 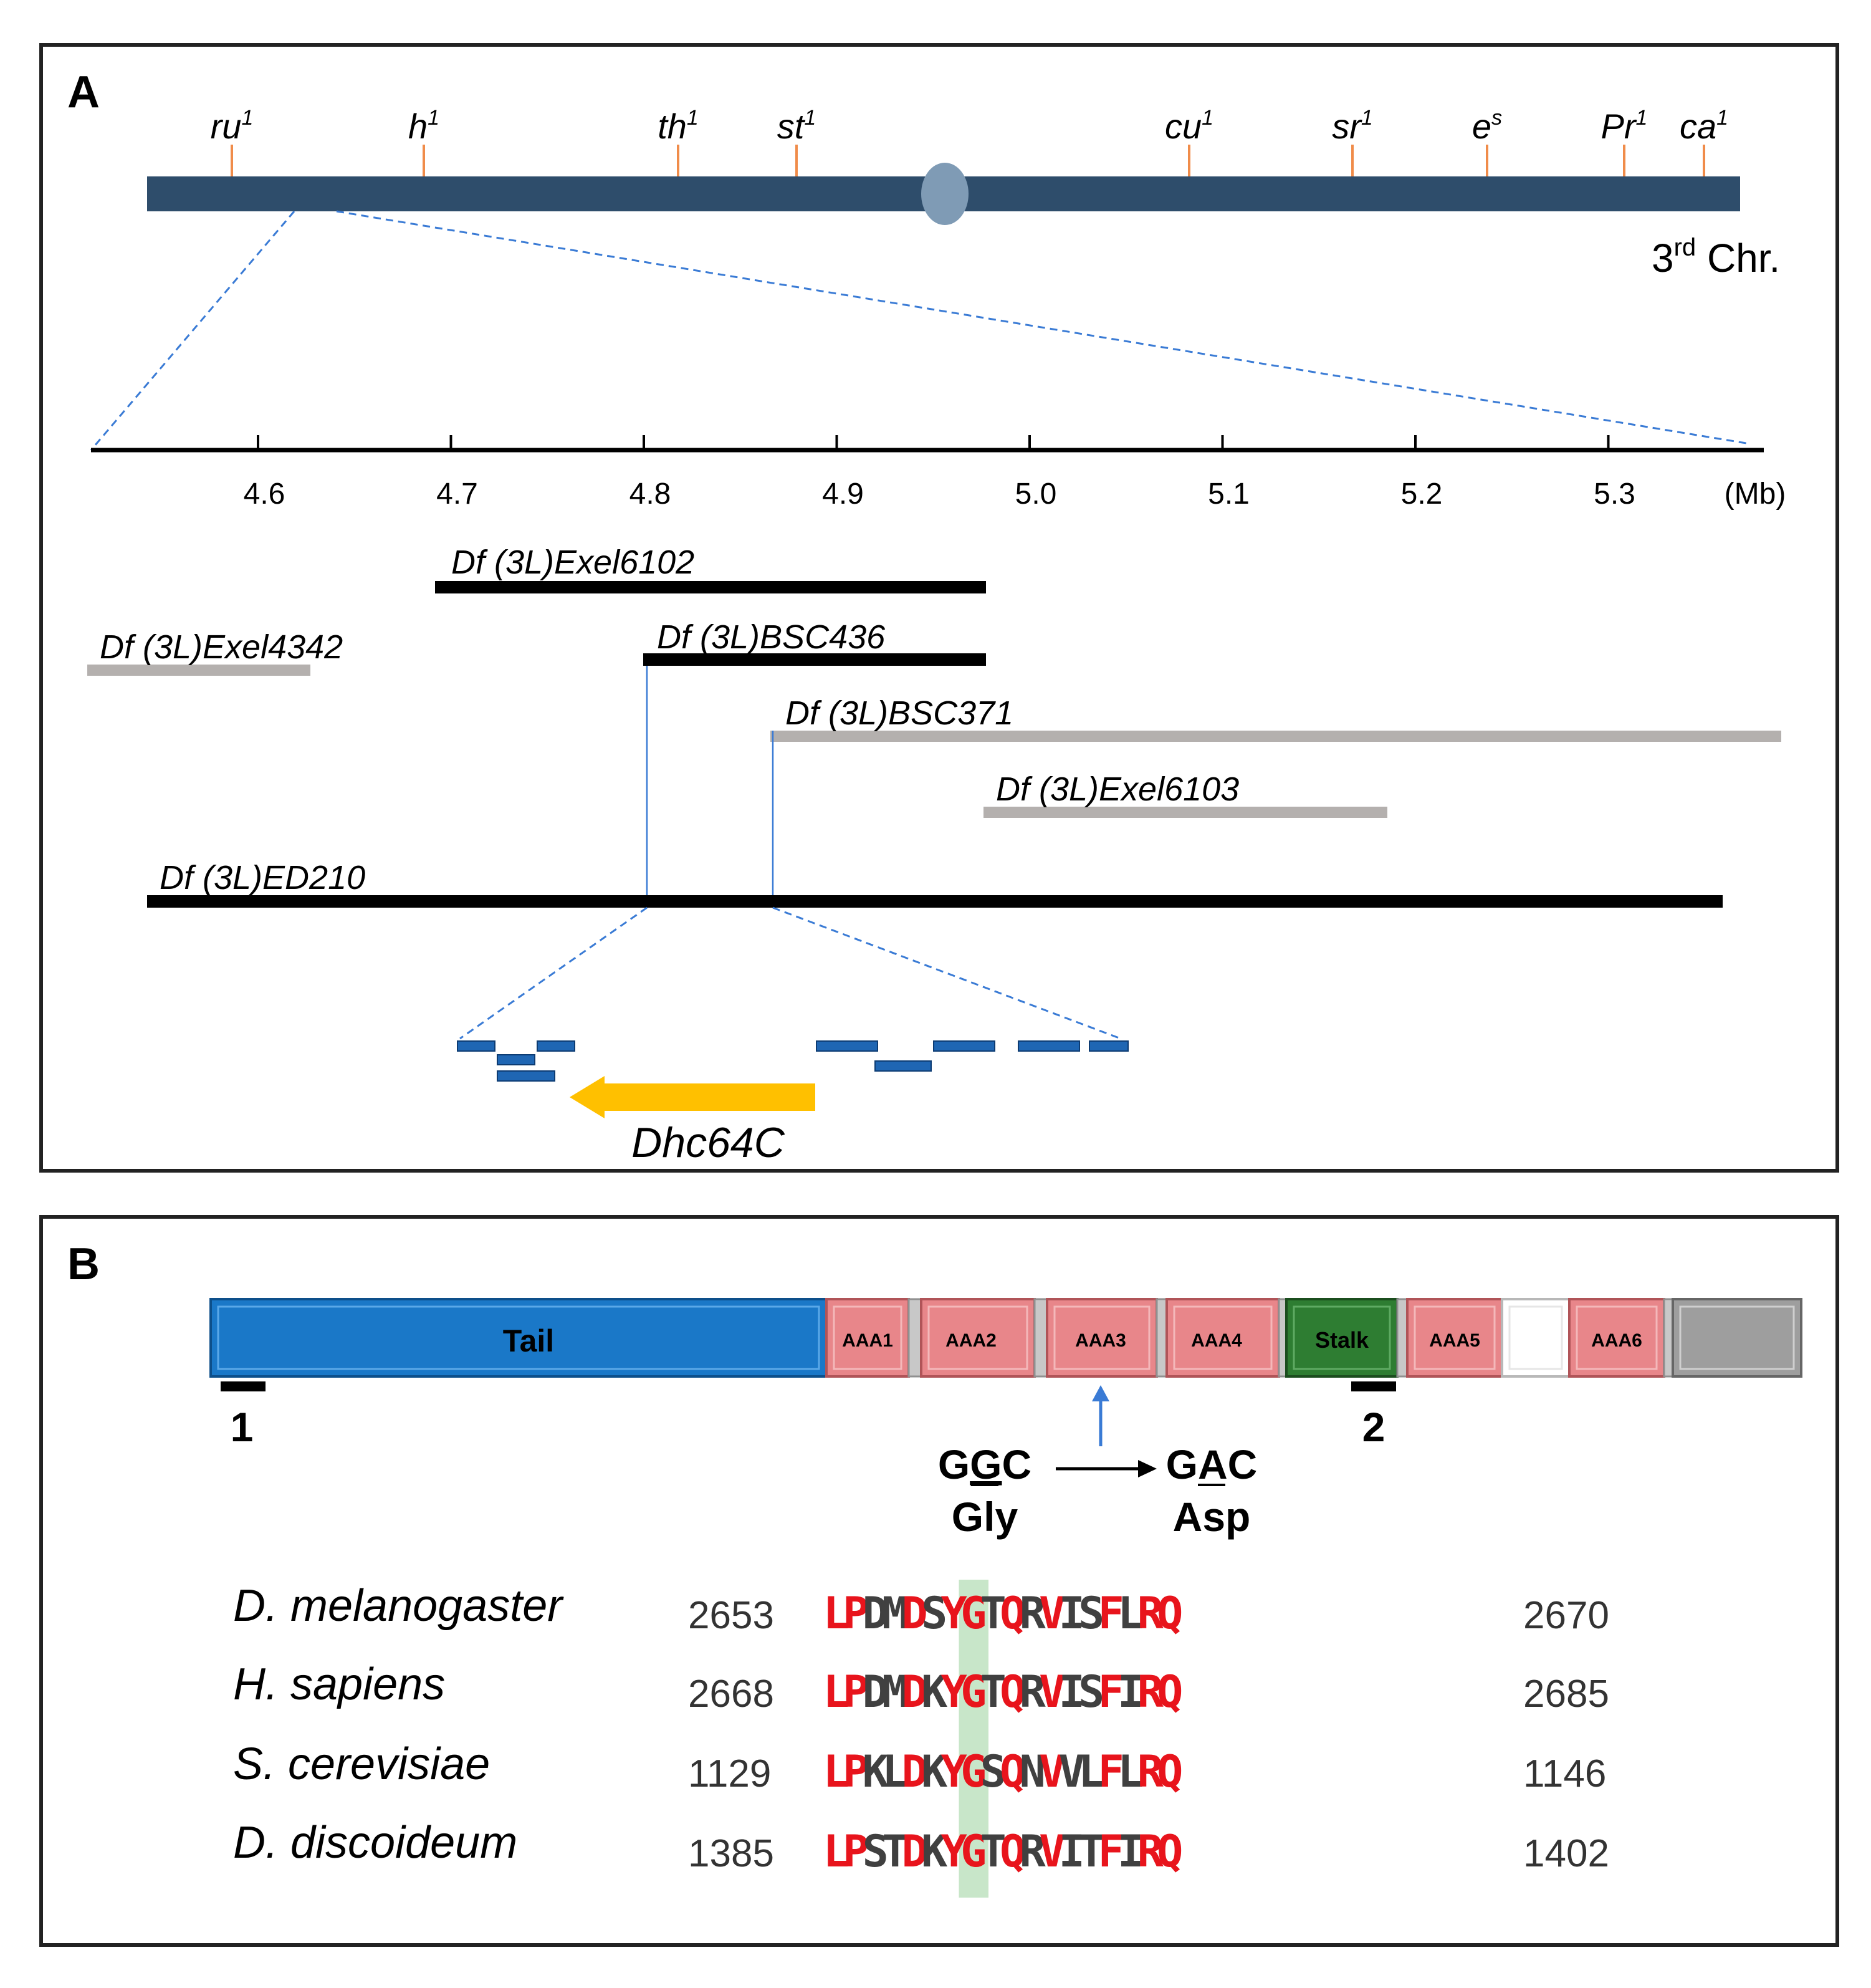 What do you see at coordinates (771, 637) in the screenshot?
I see `deficiency-label-bsc436: Df (3L)BSC436` at bounding box center [771, 637].